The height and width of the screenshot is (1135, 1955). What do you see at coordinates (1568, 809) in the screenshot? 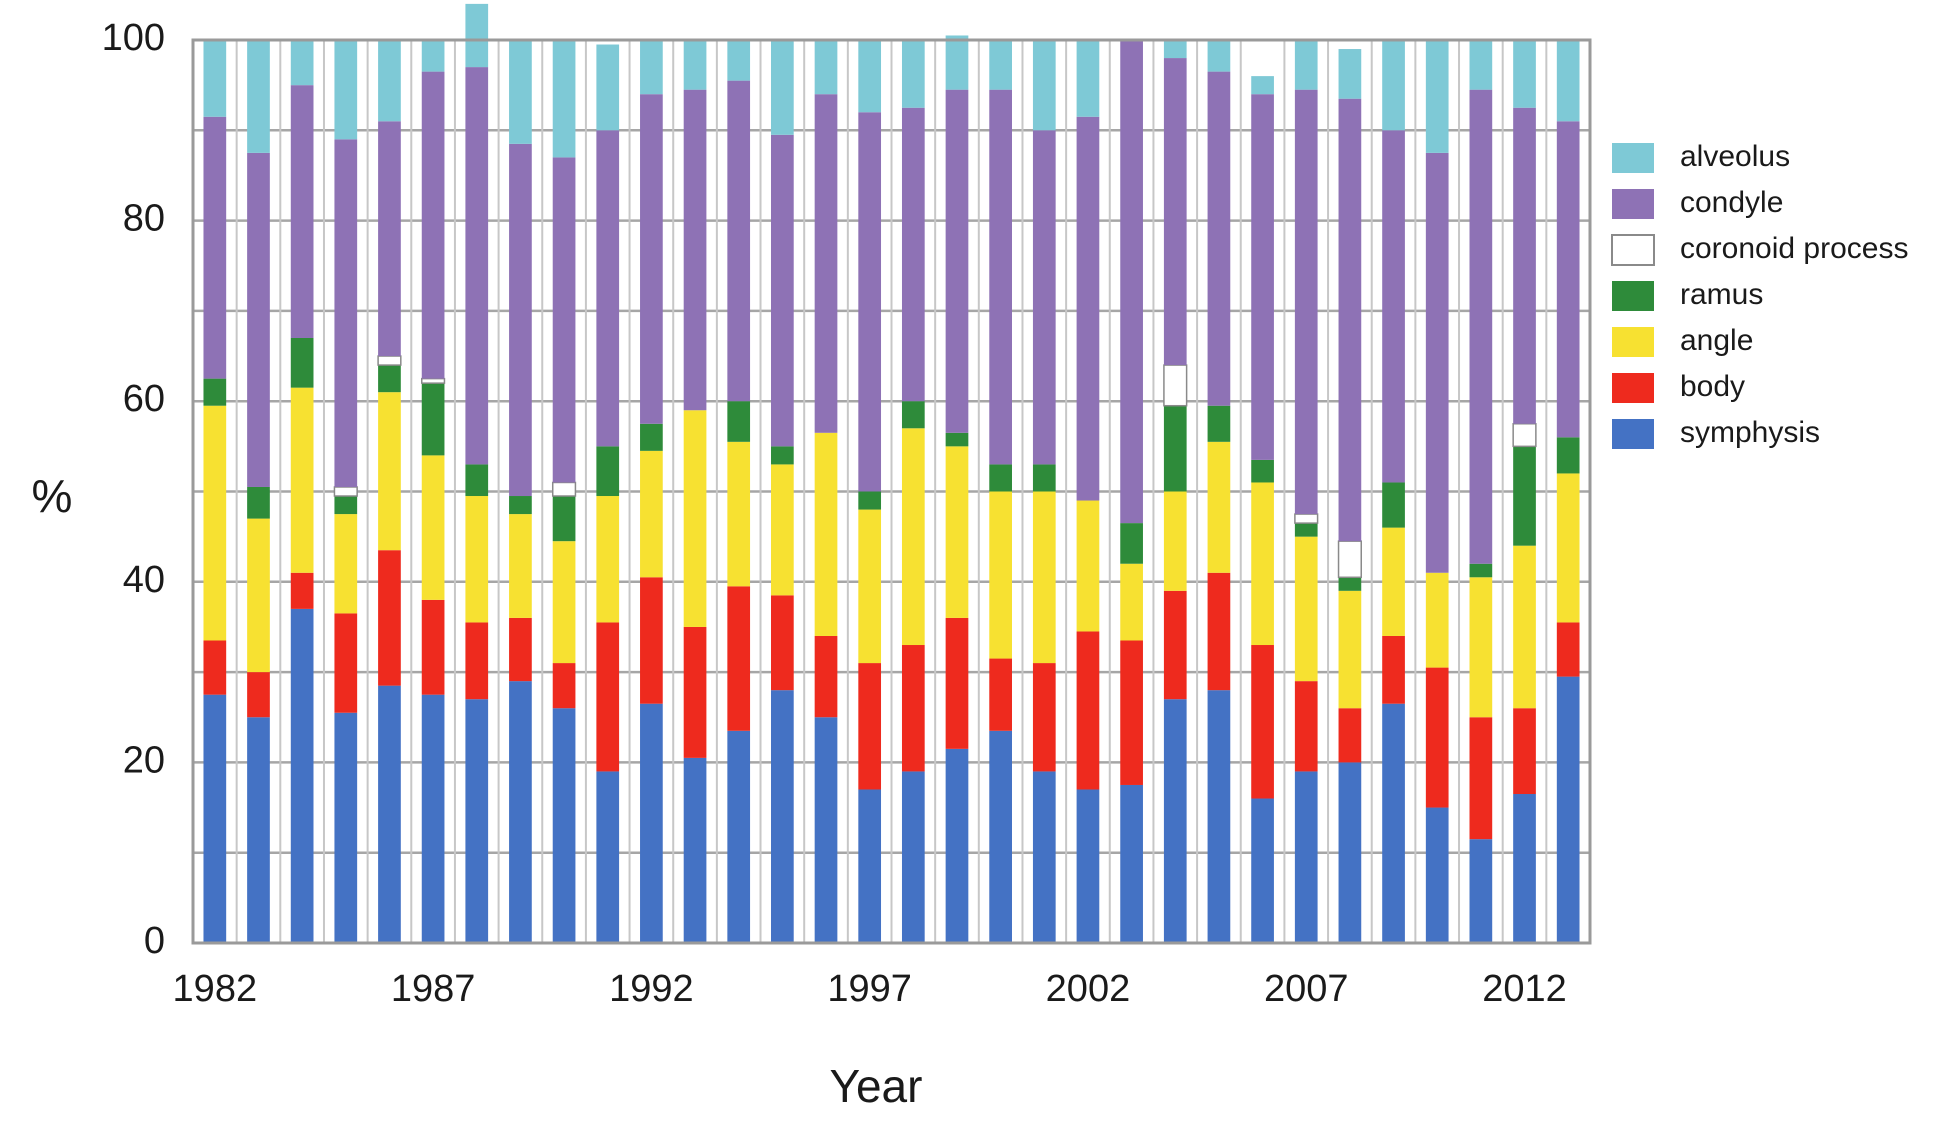
I see `bar-segment-symphysis-2013` at bounding box center [1568, 809].